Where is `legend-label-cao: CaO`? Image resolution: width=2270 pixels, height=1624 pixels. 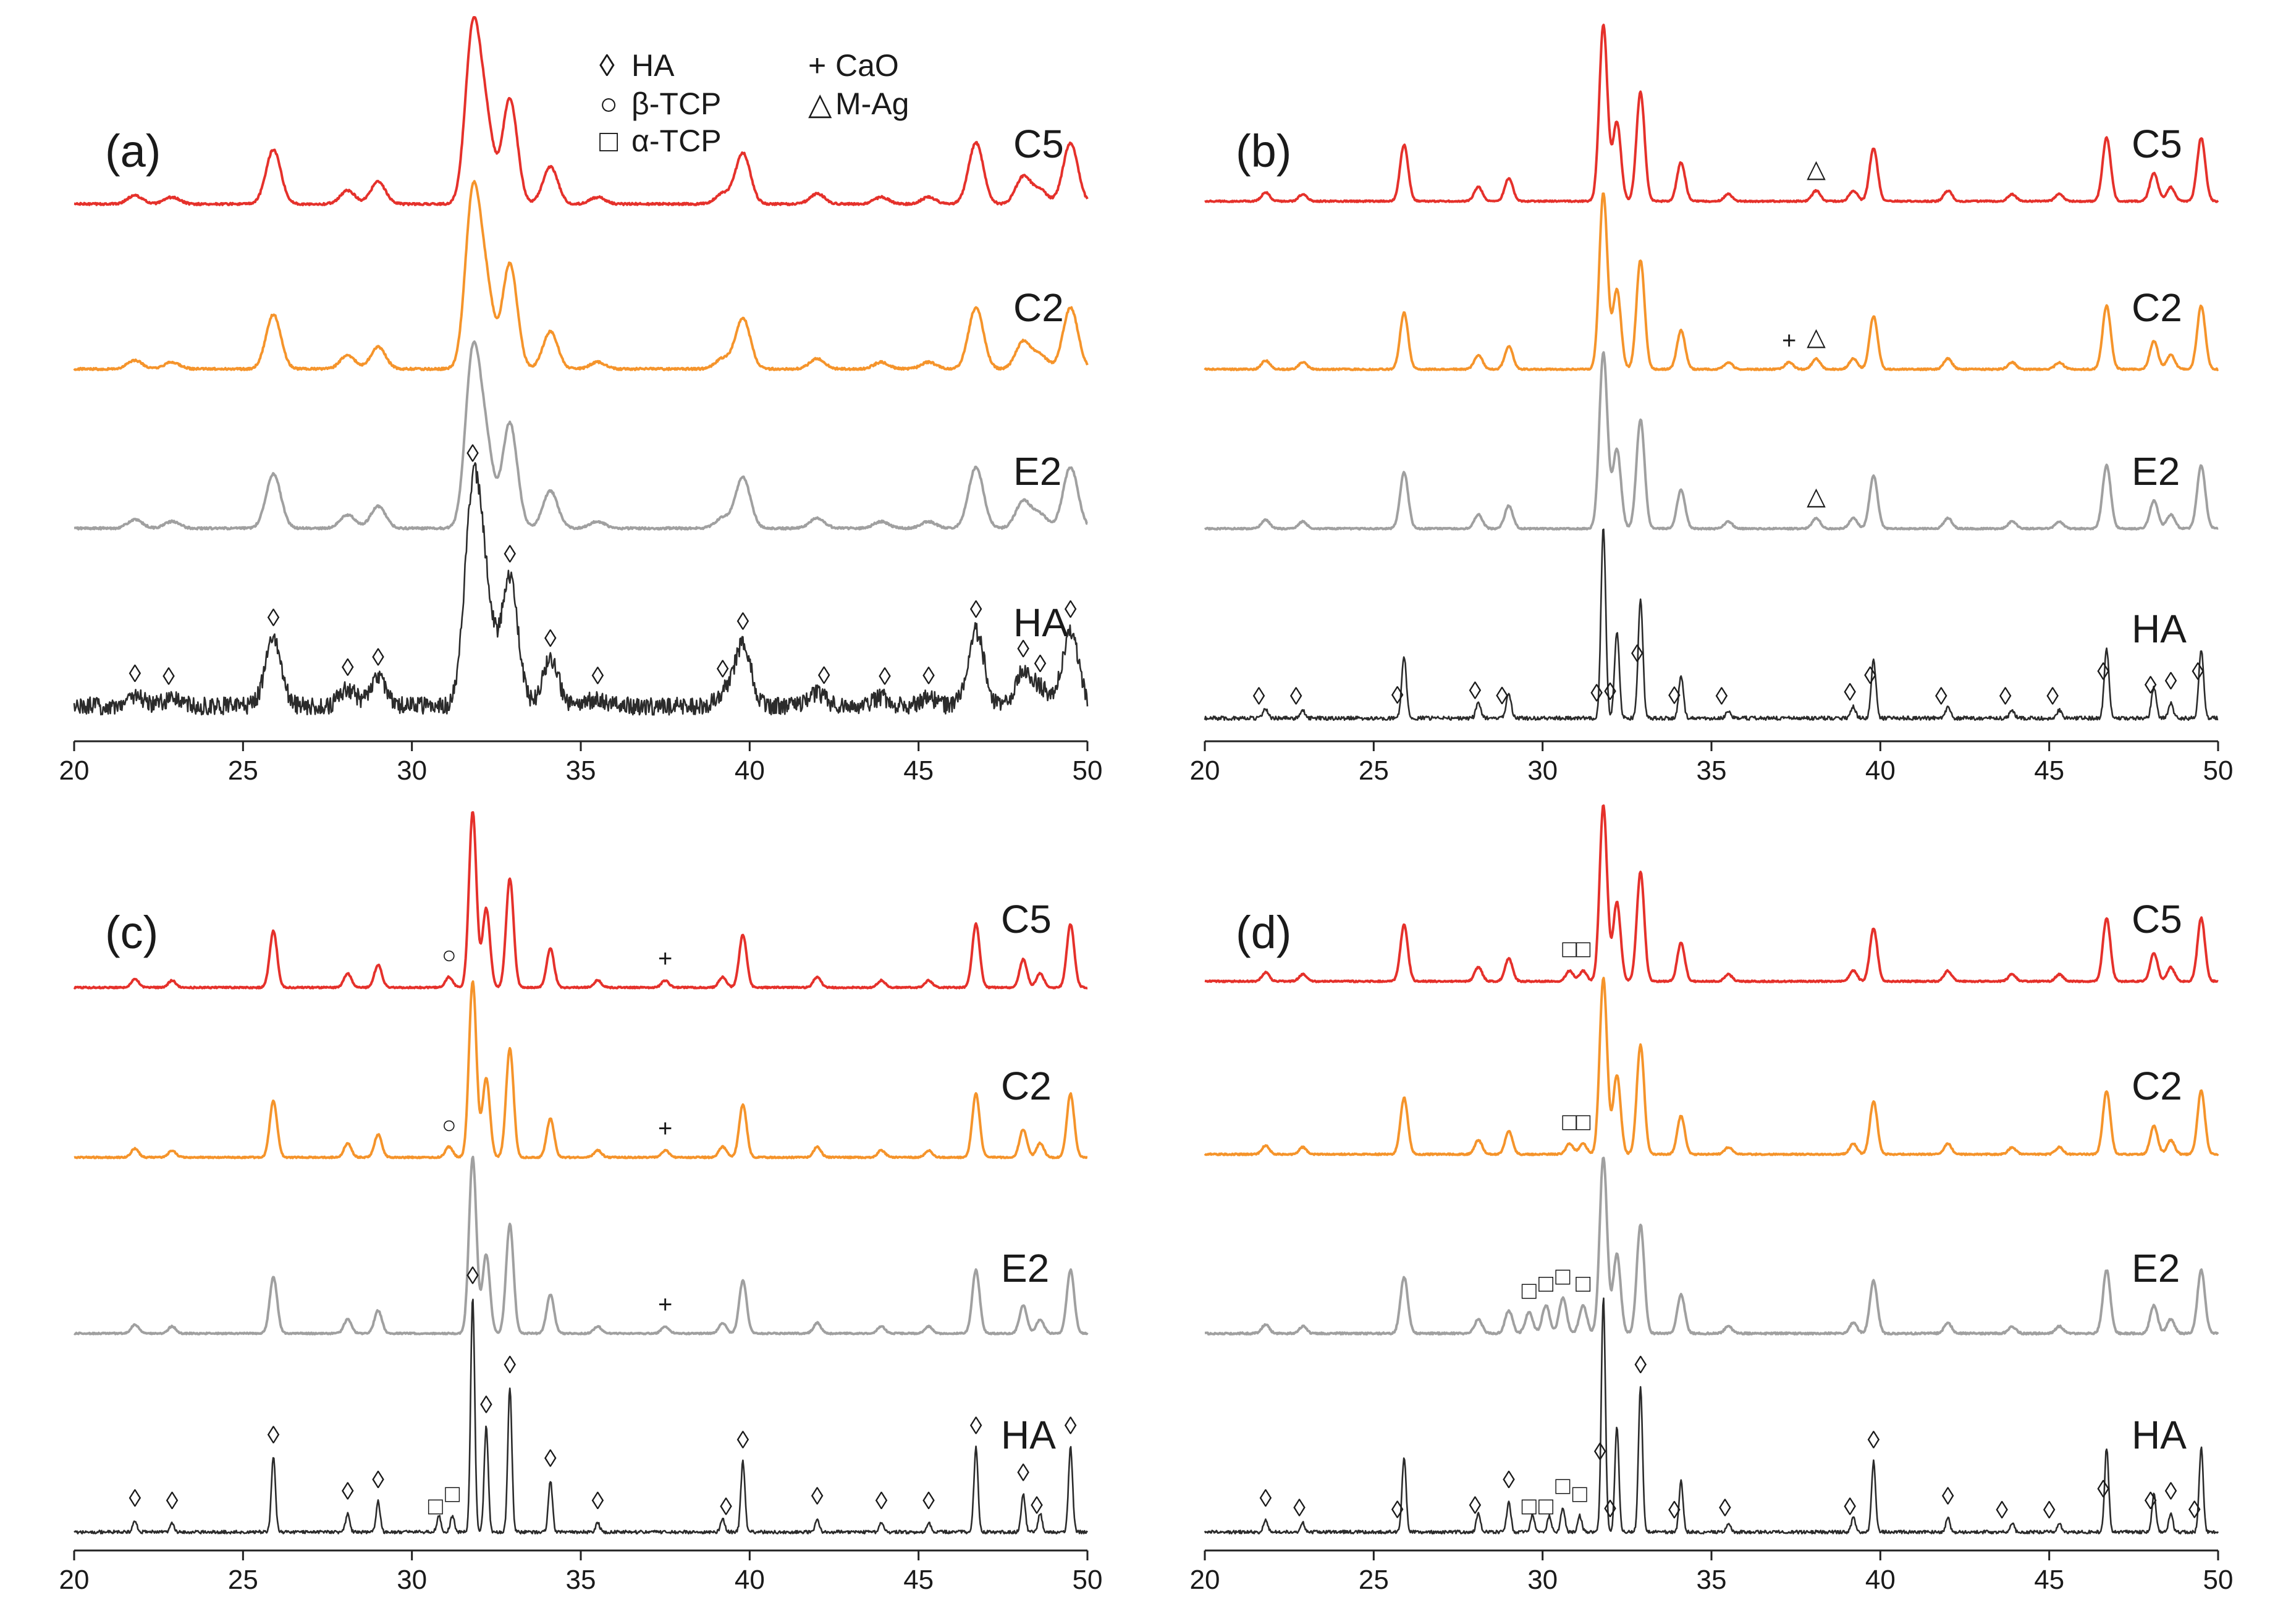 legend-label-cao: CaO is located at coordinates (867, 65).